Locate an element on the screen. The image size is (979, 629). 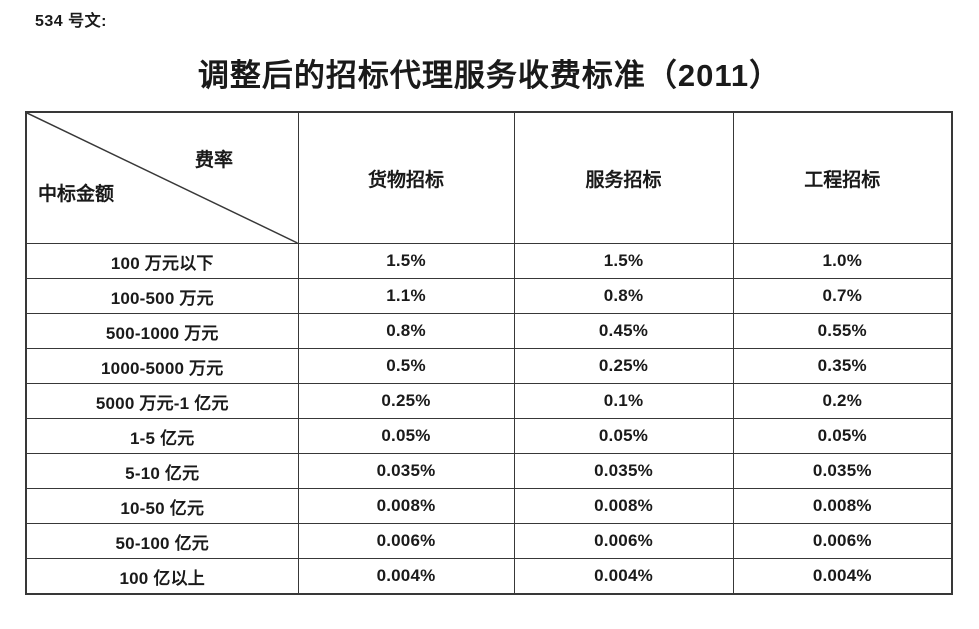
rate-cell-engineering: 0.05% is located at coordinates (842, 436).